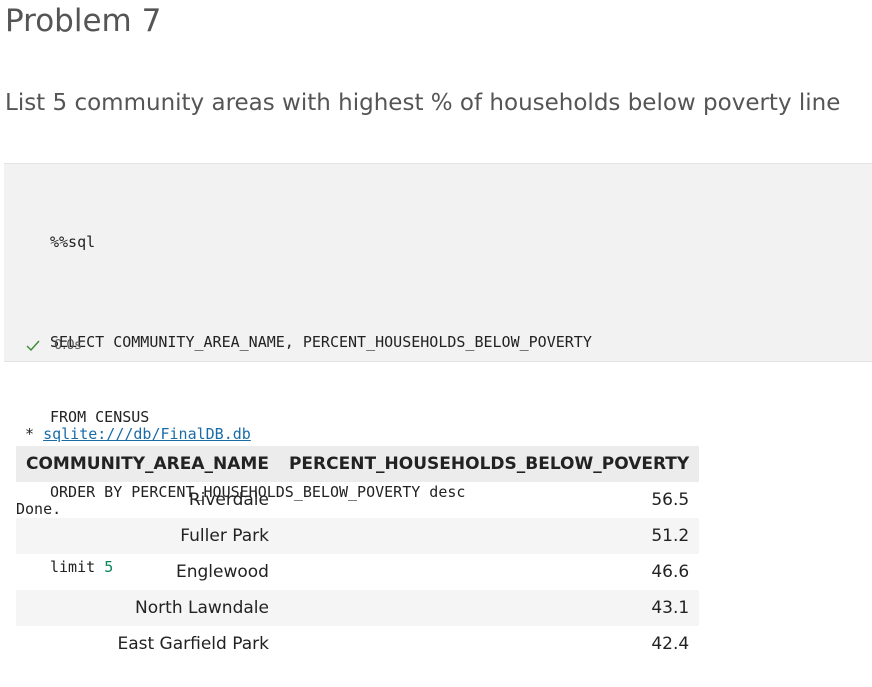  Describe the element at coordinates (30, 434) in the screenshot. I see `prefix: *` at that location.